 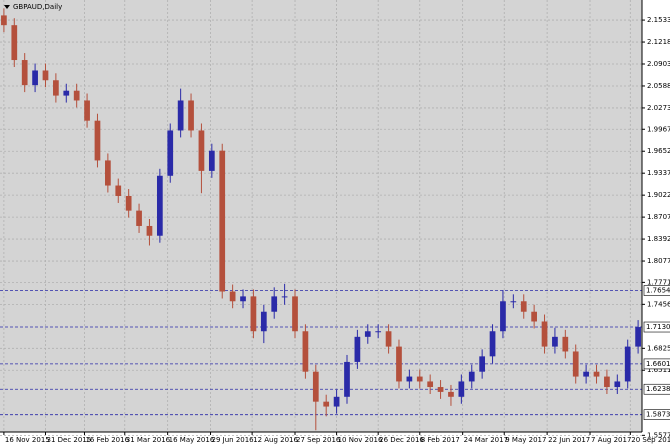 I want to click on x-tick-label: 7 Aug 2017, so click(x=611, y=440).